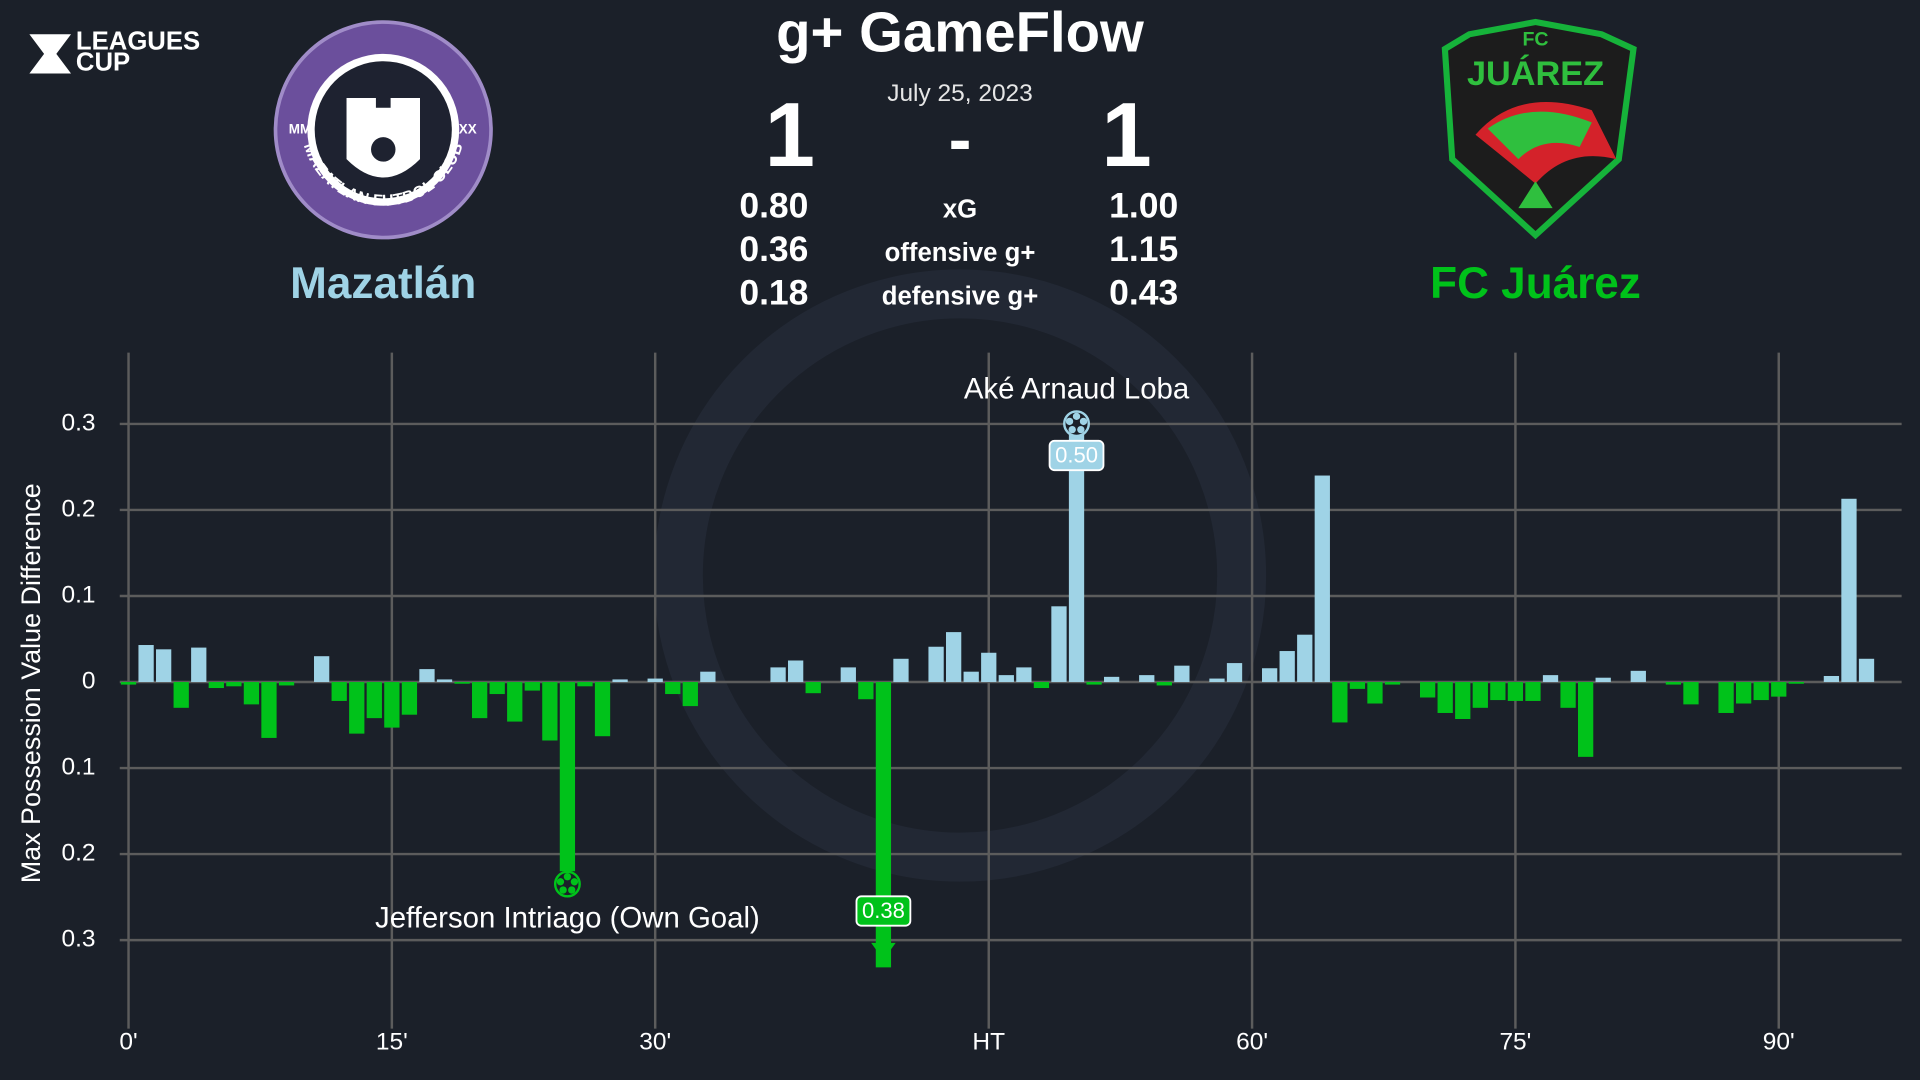  What do you see at coordinates (883, 951) in the screenshot?
I see `overflow-arrow` at bounding box center [883, 951].